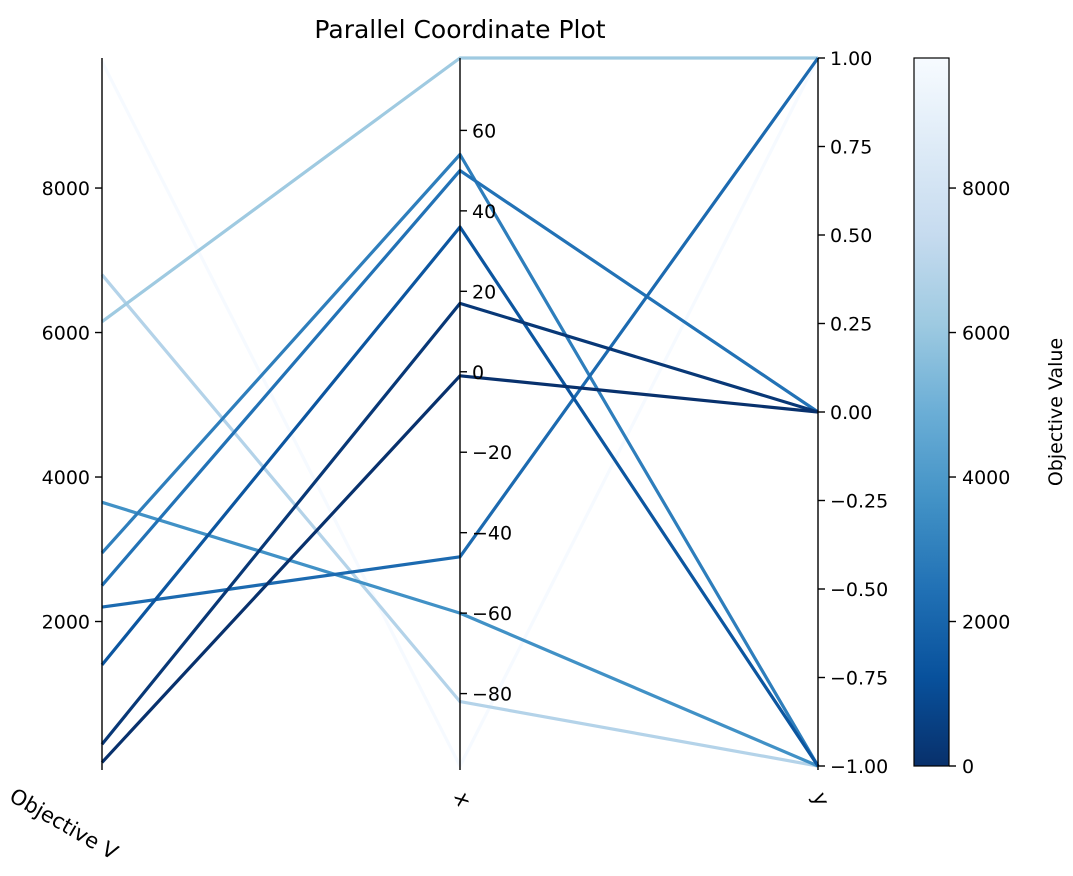 The height and width of the screenshot is (876, 1073). Describe the element at coordinates (859, 590) in the screenshot. I see `axis-tick-label: −0.50` at that location.